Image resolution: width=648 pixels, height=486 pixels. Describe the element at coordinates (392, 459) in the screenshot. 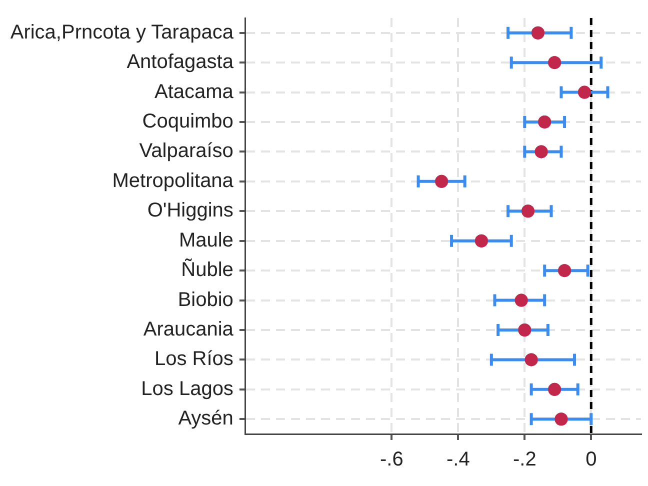

I see `x-tick-label: -.6` at that location.